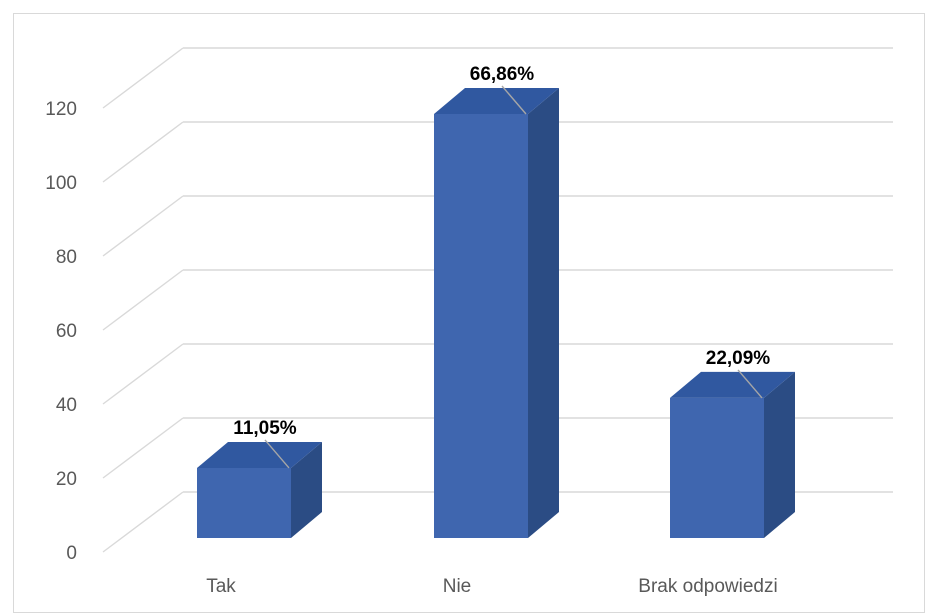 This screenshot has height=616, width=927. I want to click on y-tick-label: 40, so click(66, 405).